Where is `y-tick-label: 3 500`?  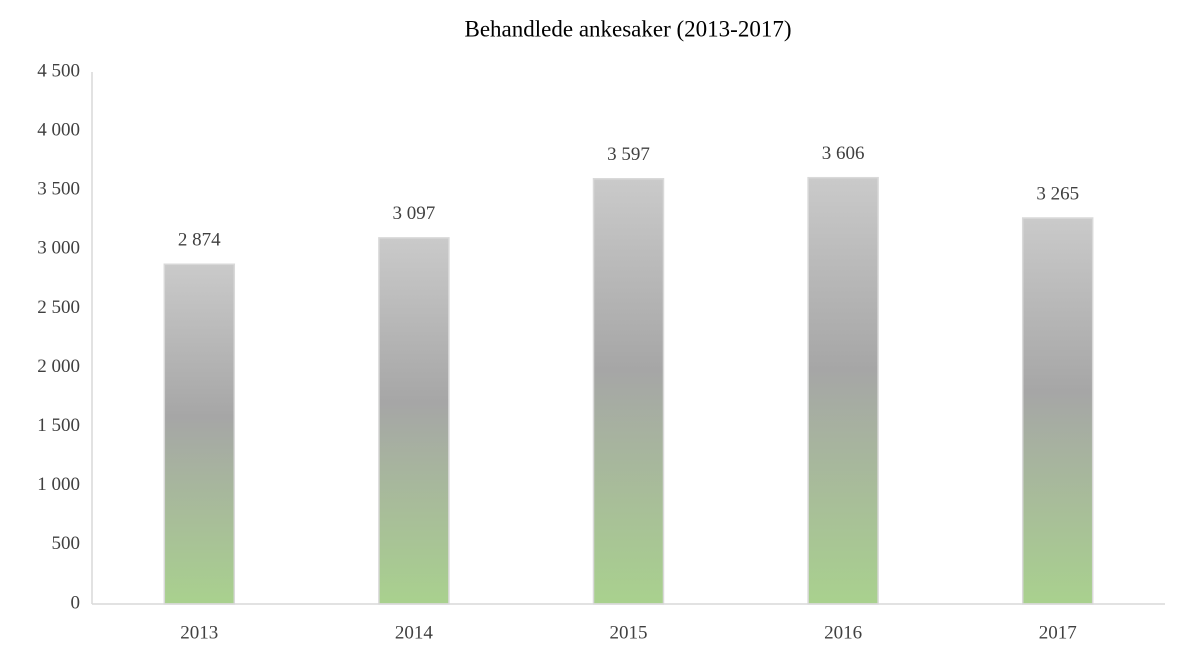 y-tick-label: 3 500 is located at coordinates (58, 189).